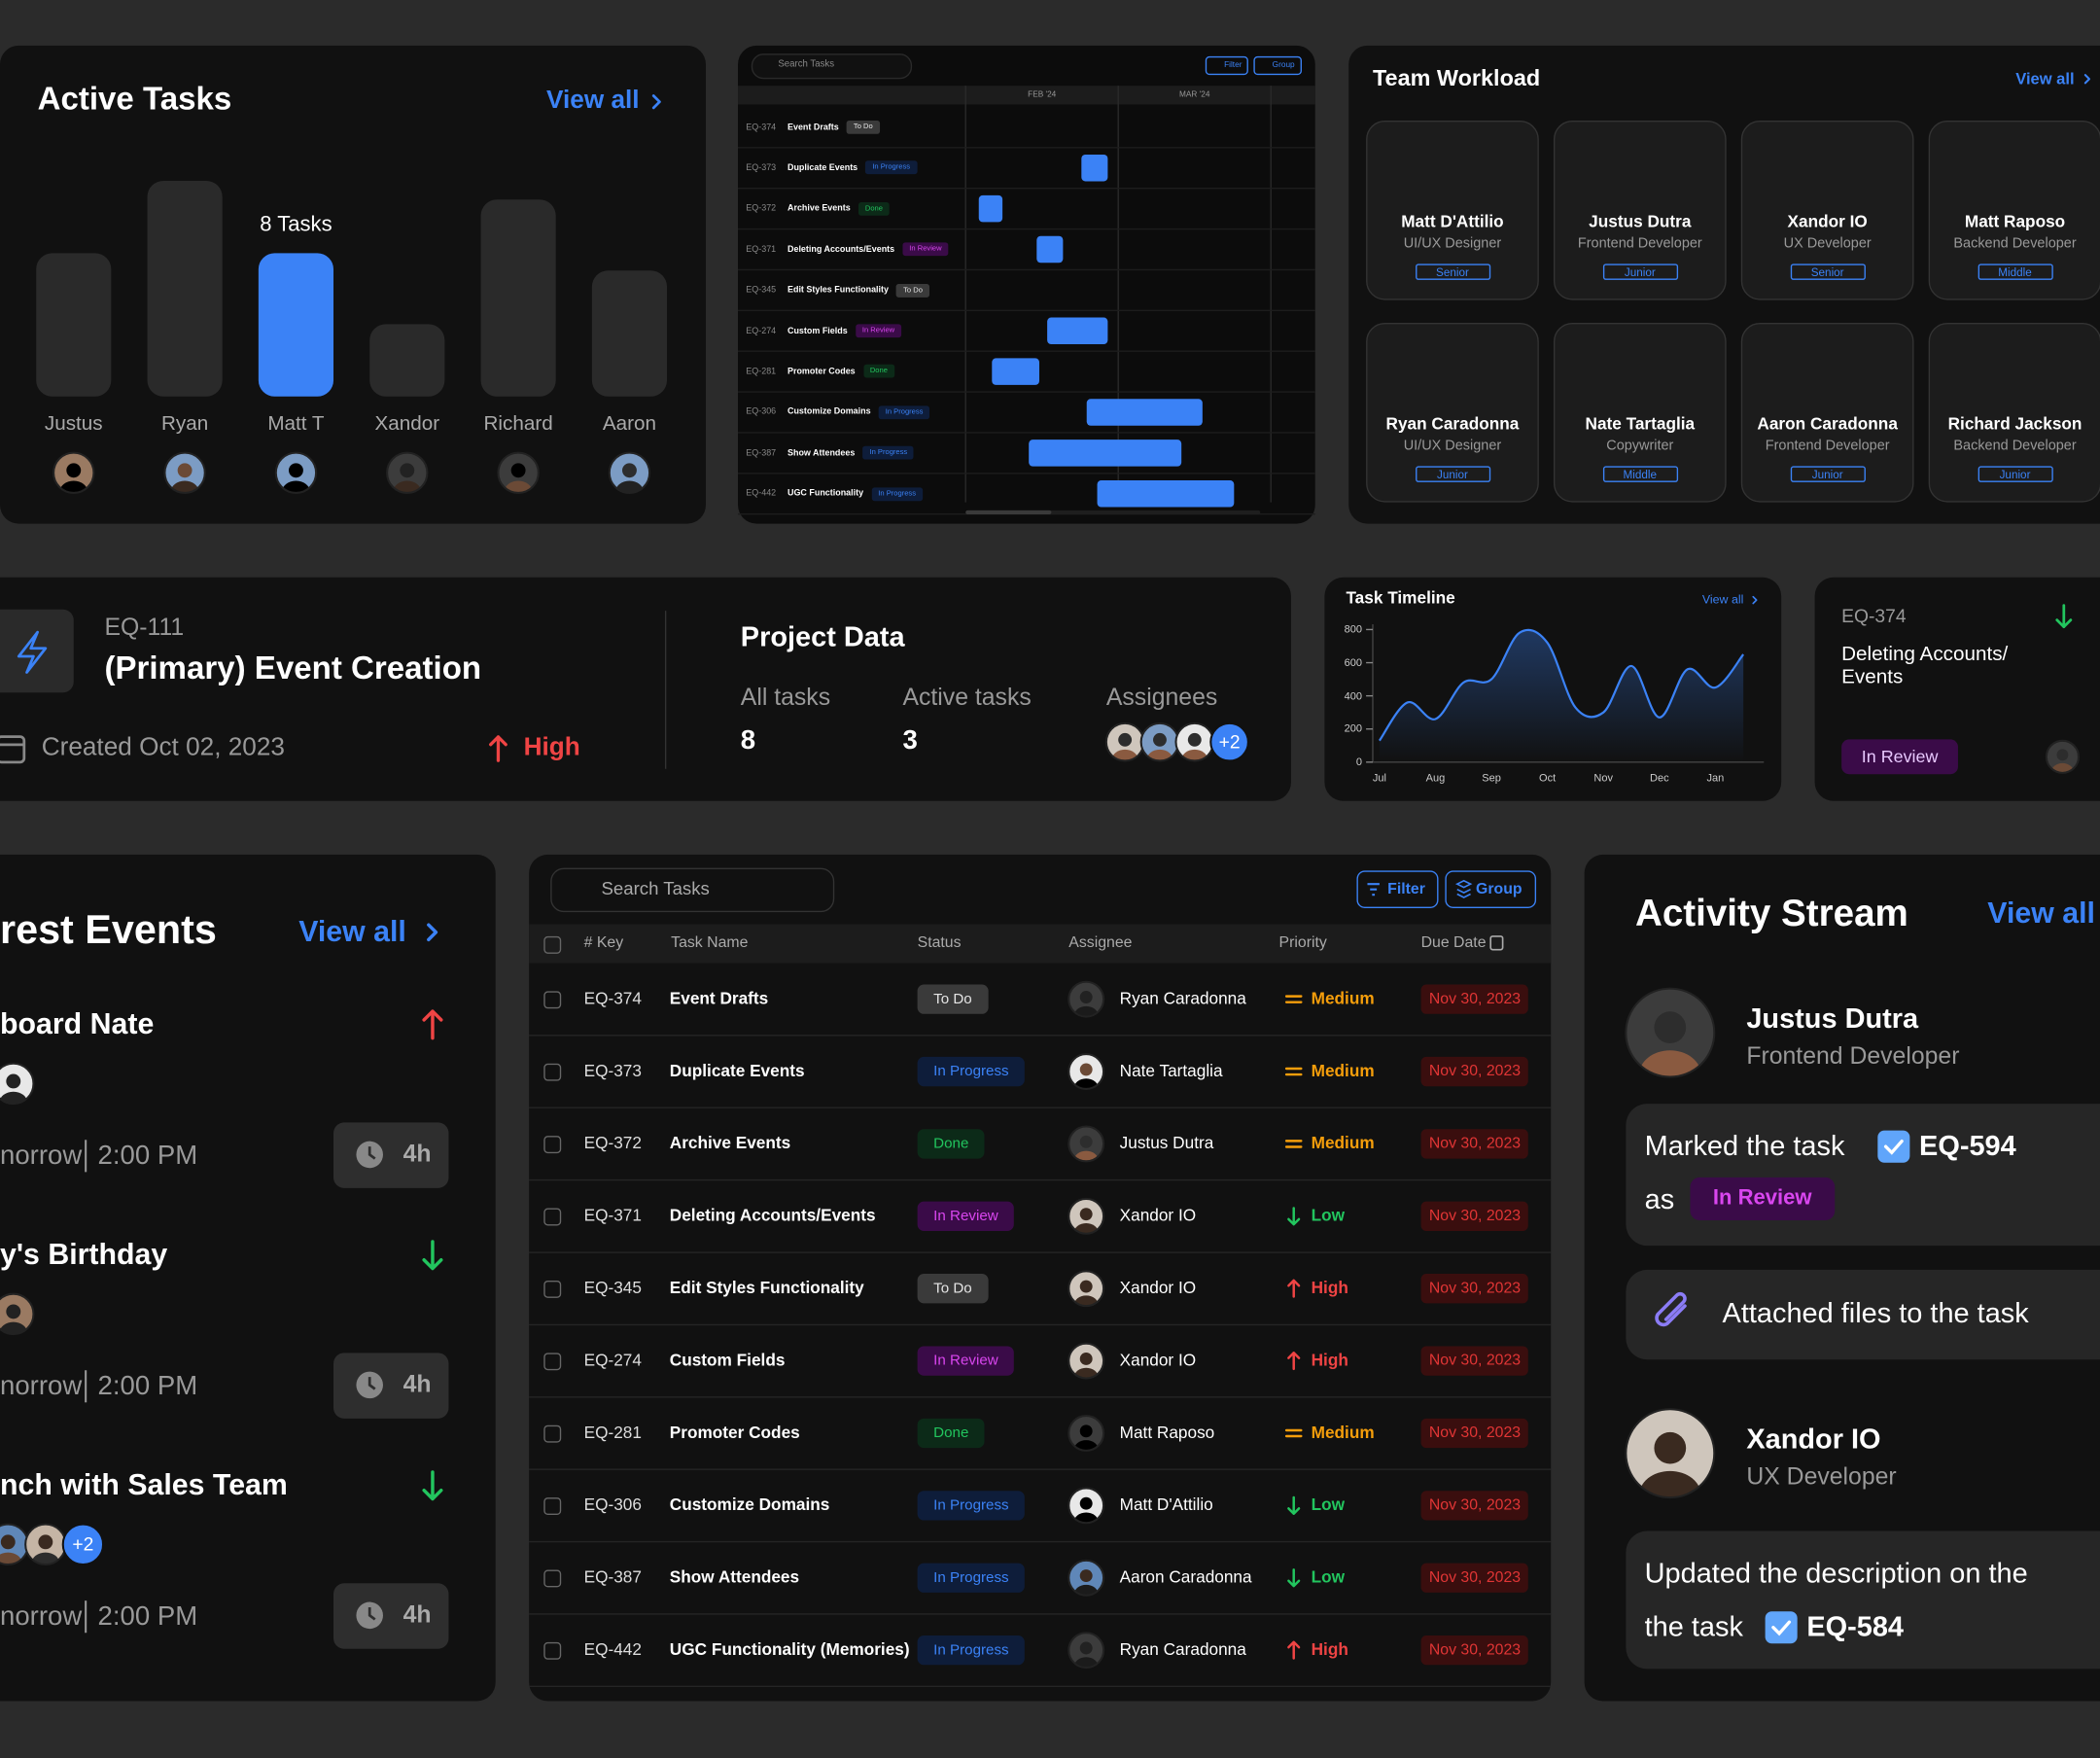 The width and height of the screenshot is (2100, 1758). I want to click on section-title: Project Data, so click(822, 637).